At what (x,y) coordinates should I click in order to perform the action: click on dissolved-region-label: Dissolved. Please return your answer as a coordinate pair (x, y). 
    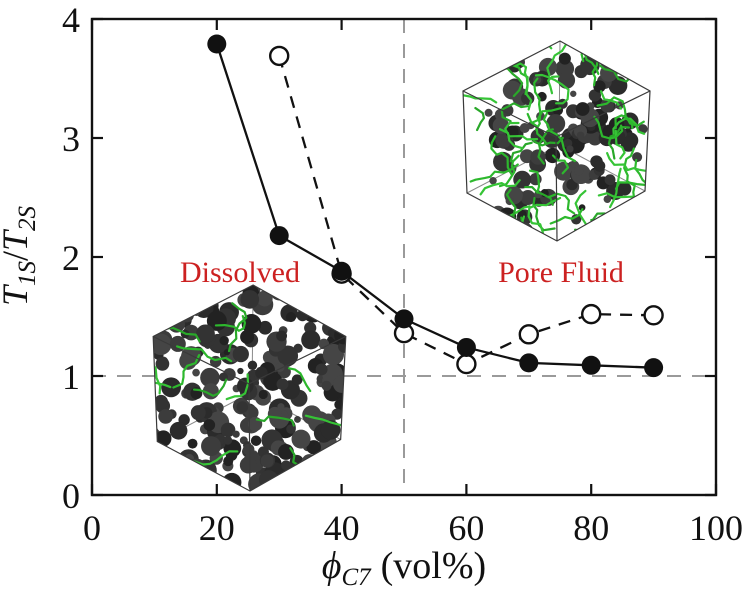
    Looking at the image, I should click on (240, 272).